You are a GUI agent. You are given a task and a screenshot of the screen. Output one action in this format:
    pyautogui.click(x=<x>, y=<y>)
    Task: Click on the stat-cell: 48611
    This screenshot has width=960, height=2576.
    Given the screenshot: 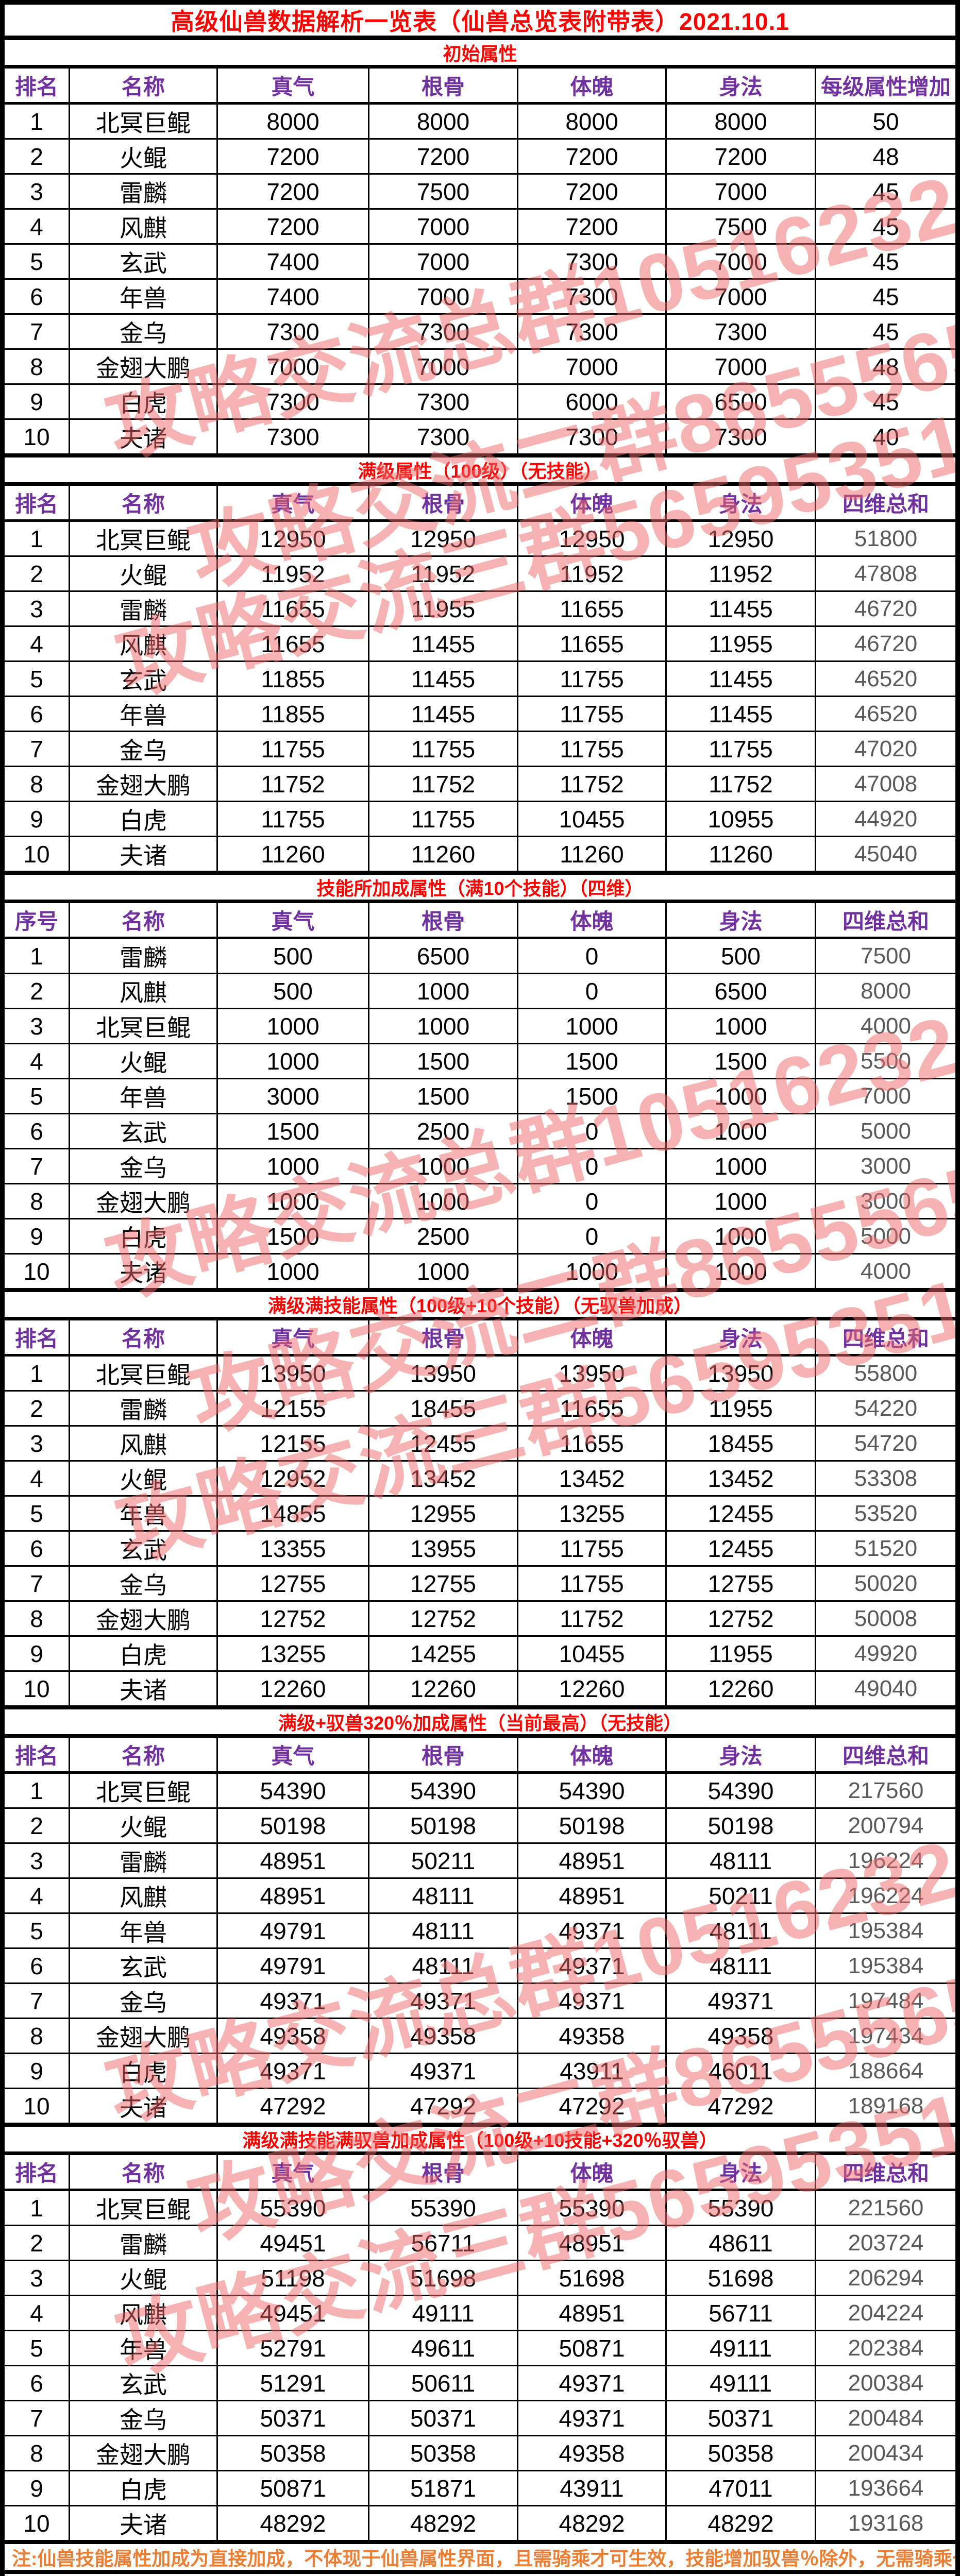 What is the action you would take?
    pyautogui.click(x=741, y=2243)
    